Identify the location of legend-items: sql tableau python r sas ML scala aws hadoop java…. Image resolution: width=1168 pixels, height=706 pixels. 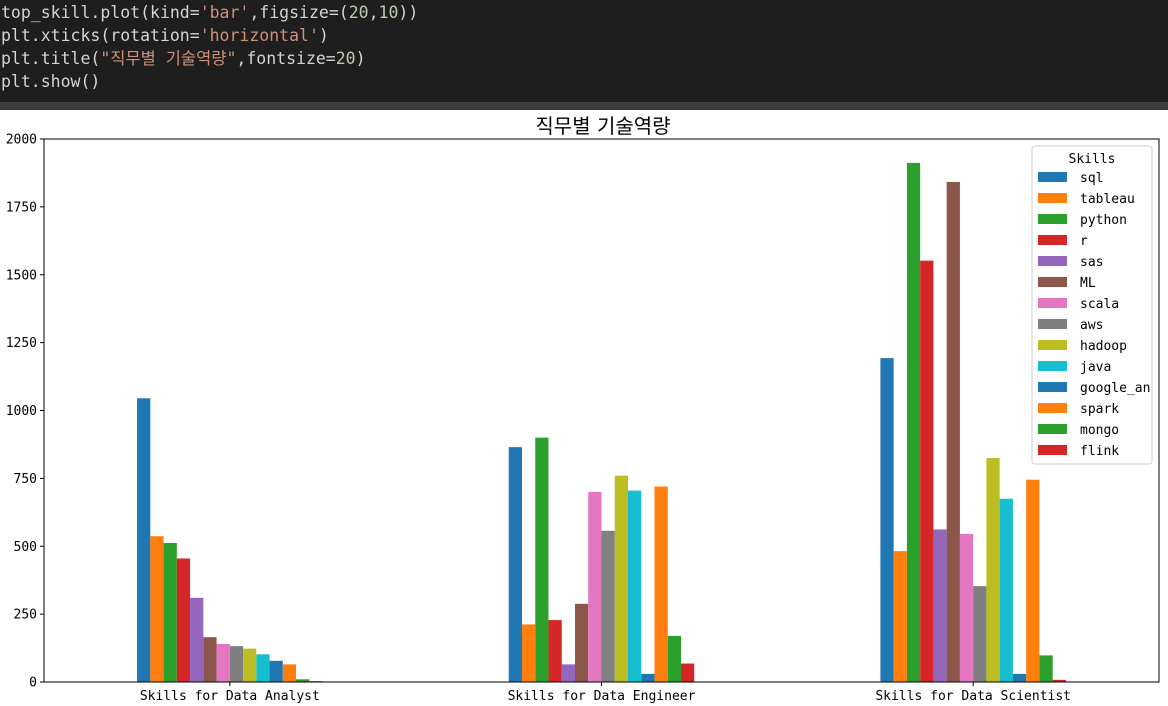
(1094, 315).